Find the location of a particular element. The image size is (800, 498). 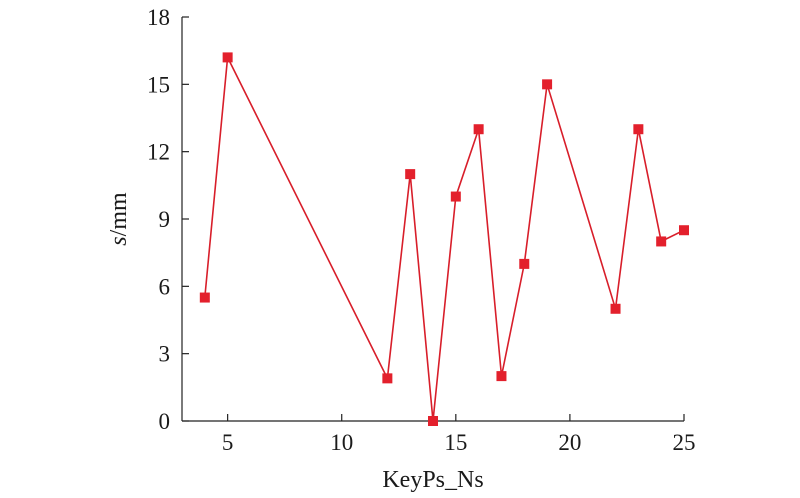

x-ticks: 5 10 15 20 25 is located at coordinates (459, 434).